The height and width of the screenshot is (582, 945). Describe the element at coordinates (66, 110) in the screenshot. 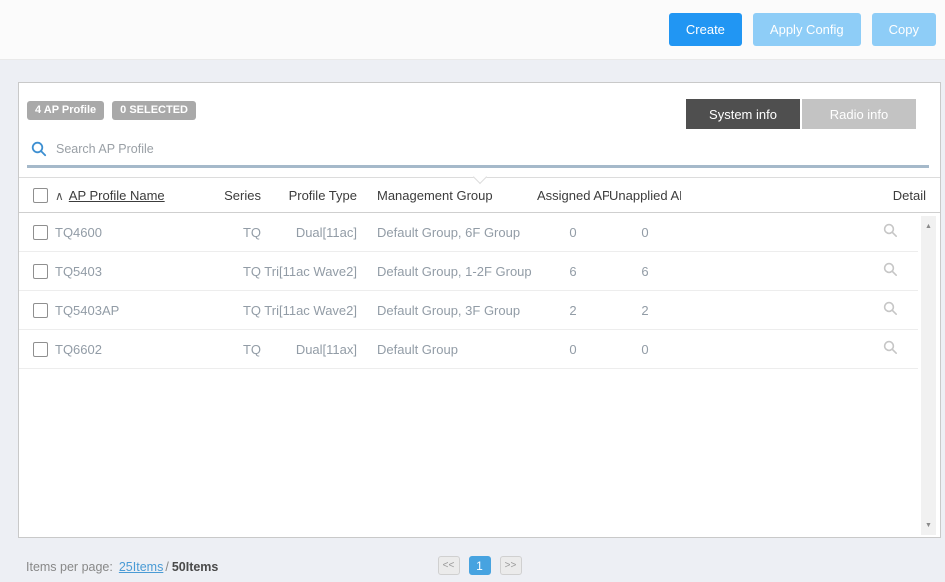

I see `ap-profile-count-badge: 4 AP Profile` at that location.